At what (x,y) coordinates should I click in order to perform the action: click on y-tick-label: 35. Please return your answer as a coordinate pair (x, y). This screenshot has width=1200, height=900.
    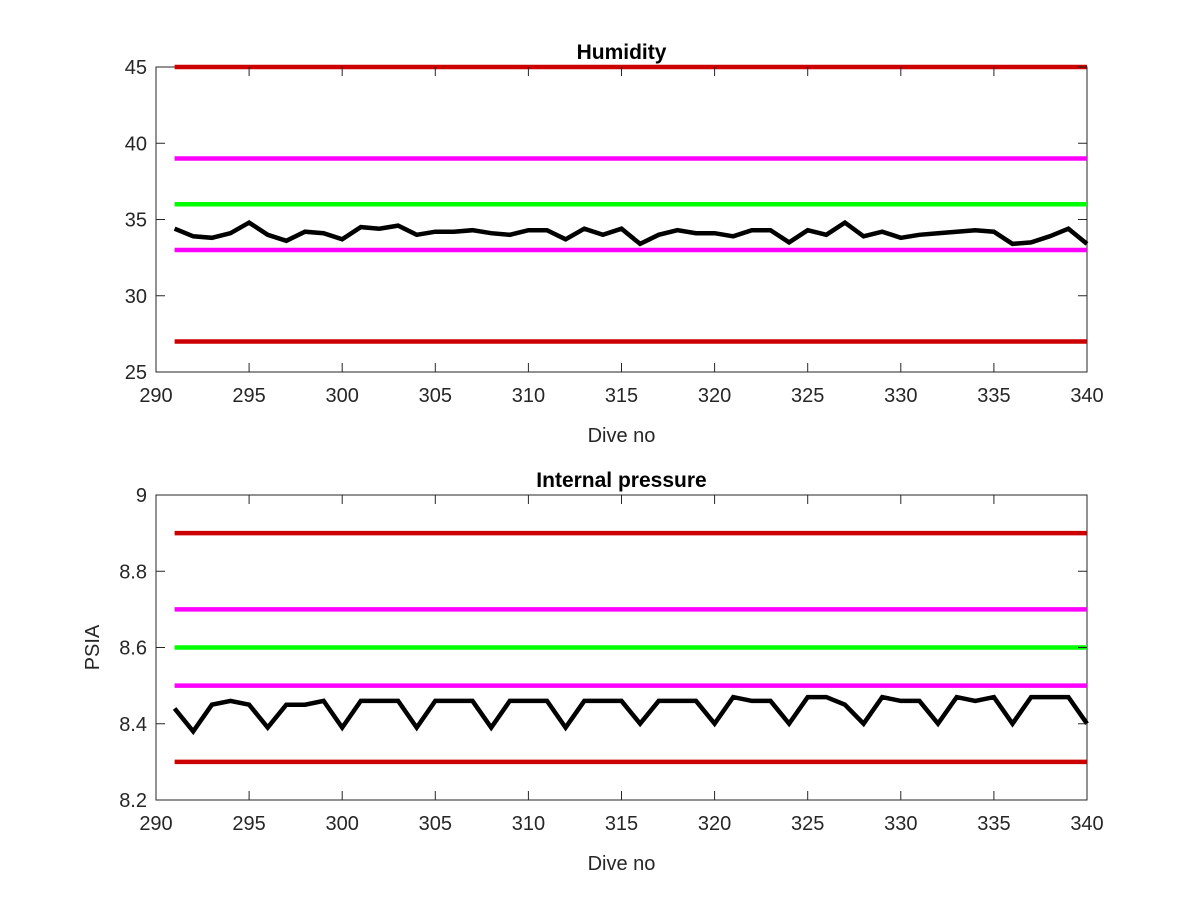
    Looking at the image, I should click on (136, 221).